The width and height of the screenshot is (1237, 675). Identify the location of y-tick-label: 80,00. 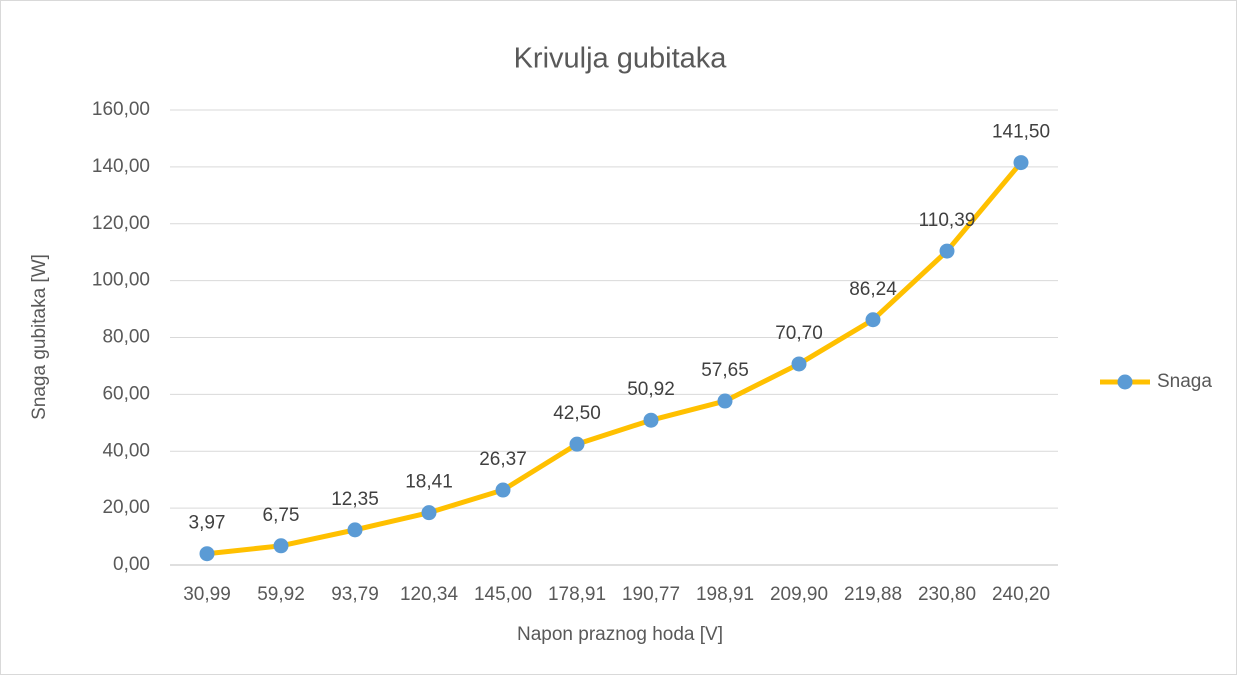
(126, 337).